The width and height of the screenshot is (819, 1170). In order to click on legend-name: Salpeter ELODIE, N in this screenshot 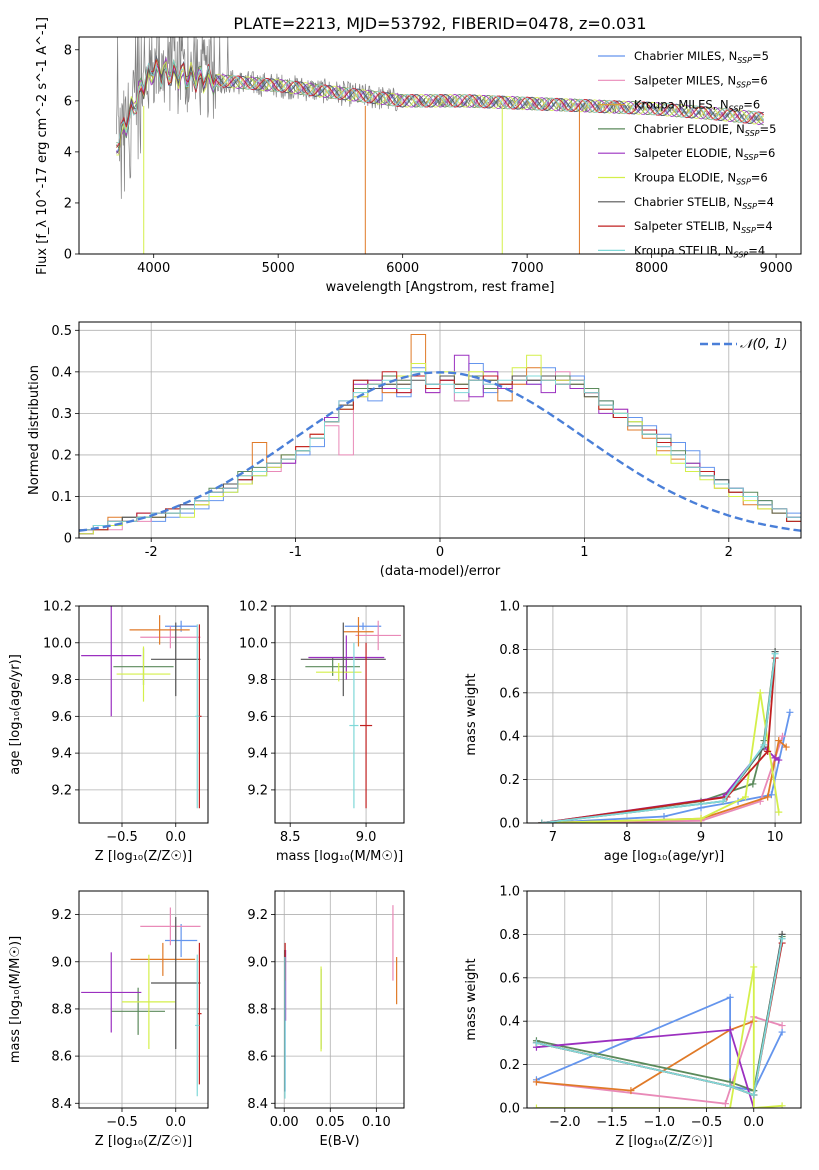, I will do `click(689, 153)`.